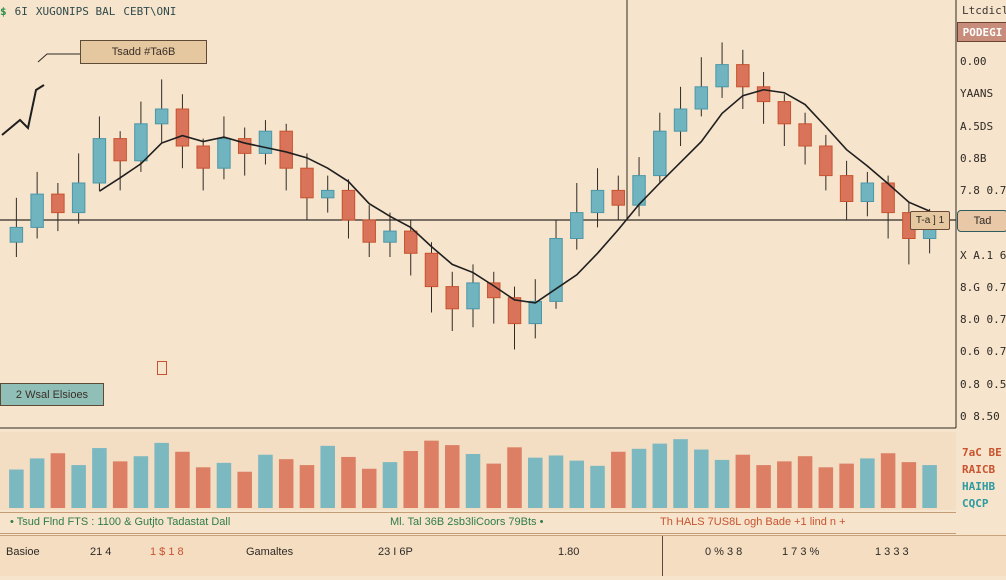 Image resolution: width=1006 pixels, height=580 pixels. I want to click on top-bar: $ 6I XUGONIPS BAL CEBT\ONI, so click(150, 11).